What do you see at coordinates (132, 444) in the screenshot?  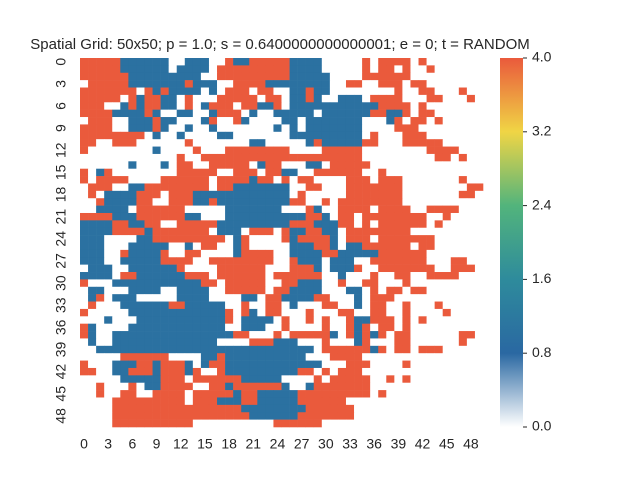 I see `x-tick-label: 6` at bounding box center [132, 444].